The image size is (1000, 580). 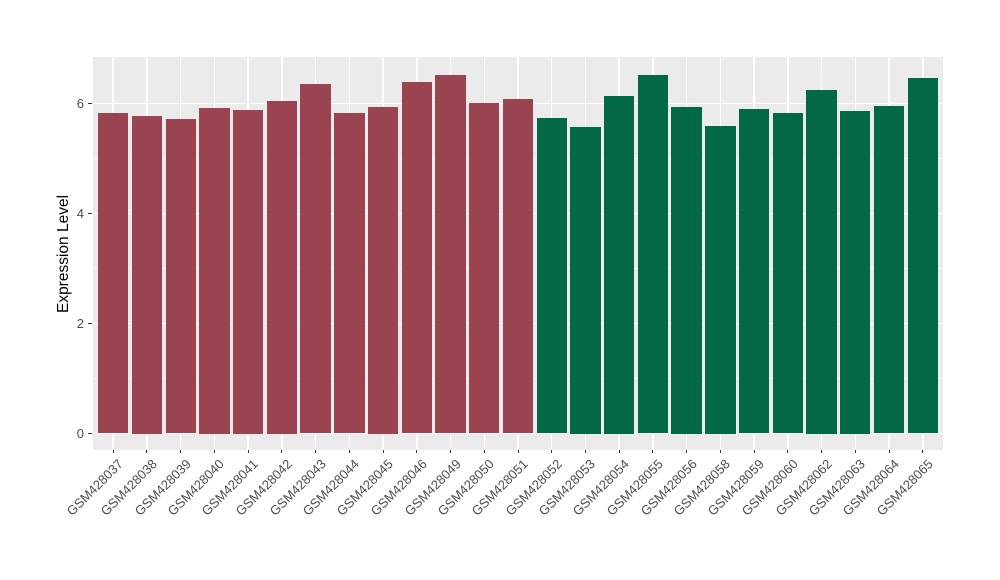 What do you see at coordinates (653, 254) in the screenshot?
I see `bar-GSM428055` at bounding box center [653, 254].